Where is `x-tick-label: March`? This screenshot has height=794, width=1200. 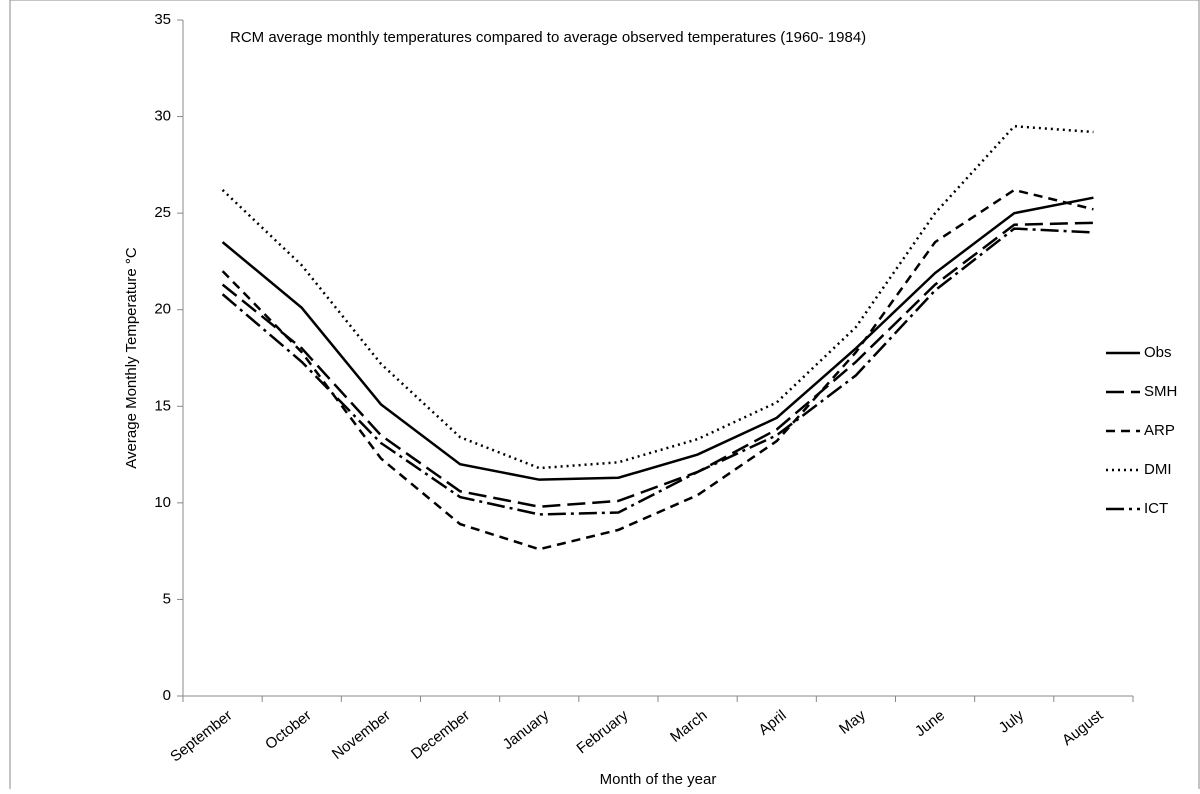 x-tick-label: March is located at coordinates (688, 726).